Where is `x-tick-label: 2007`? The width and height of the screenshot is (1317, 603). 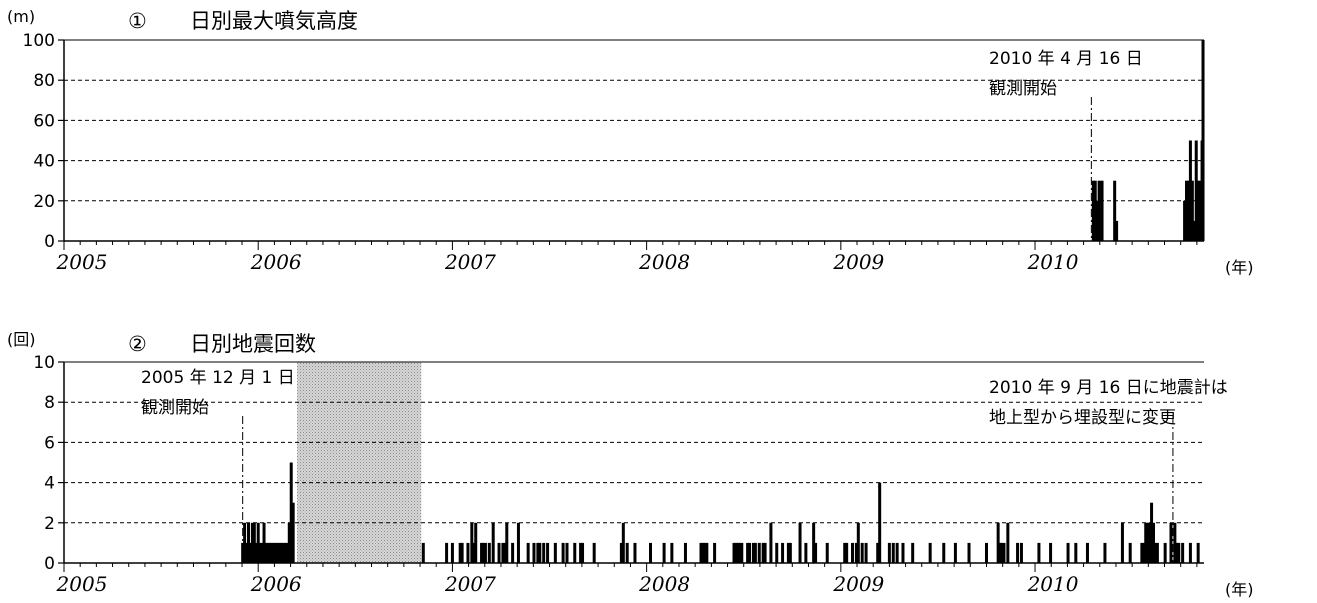
x-tick-label: 2007 is located at coordinates (470, 584).